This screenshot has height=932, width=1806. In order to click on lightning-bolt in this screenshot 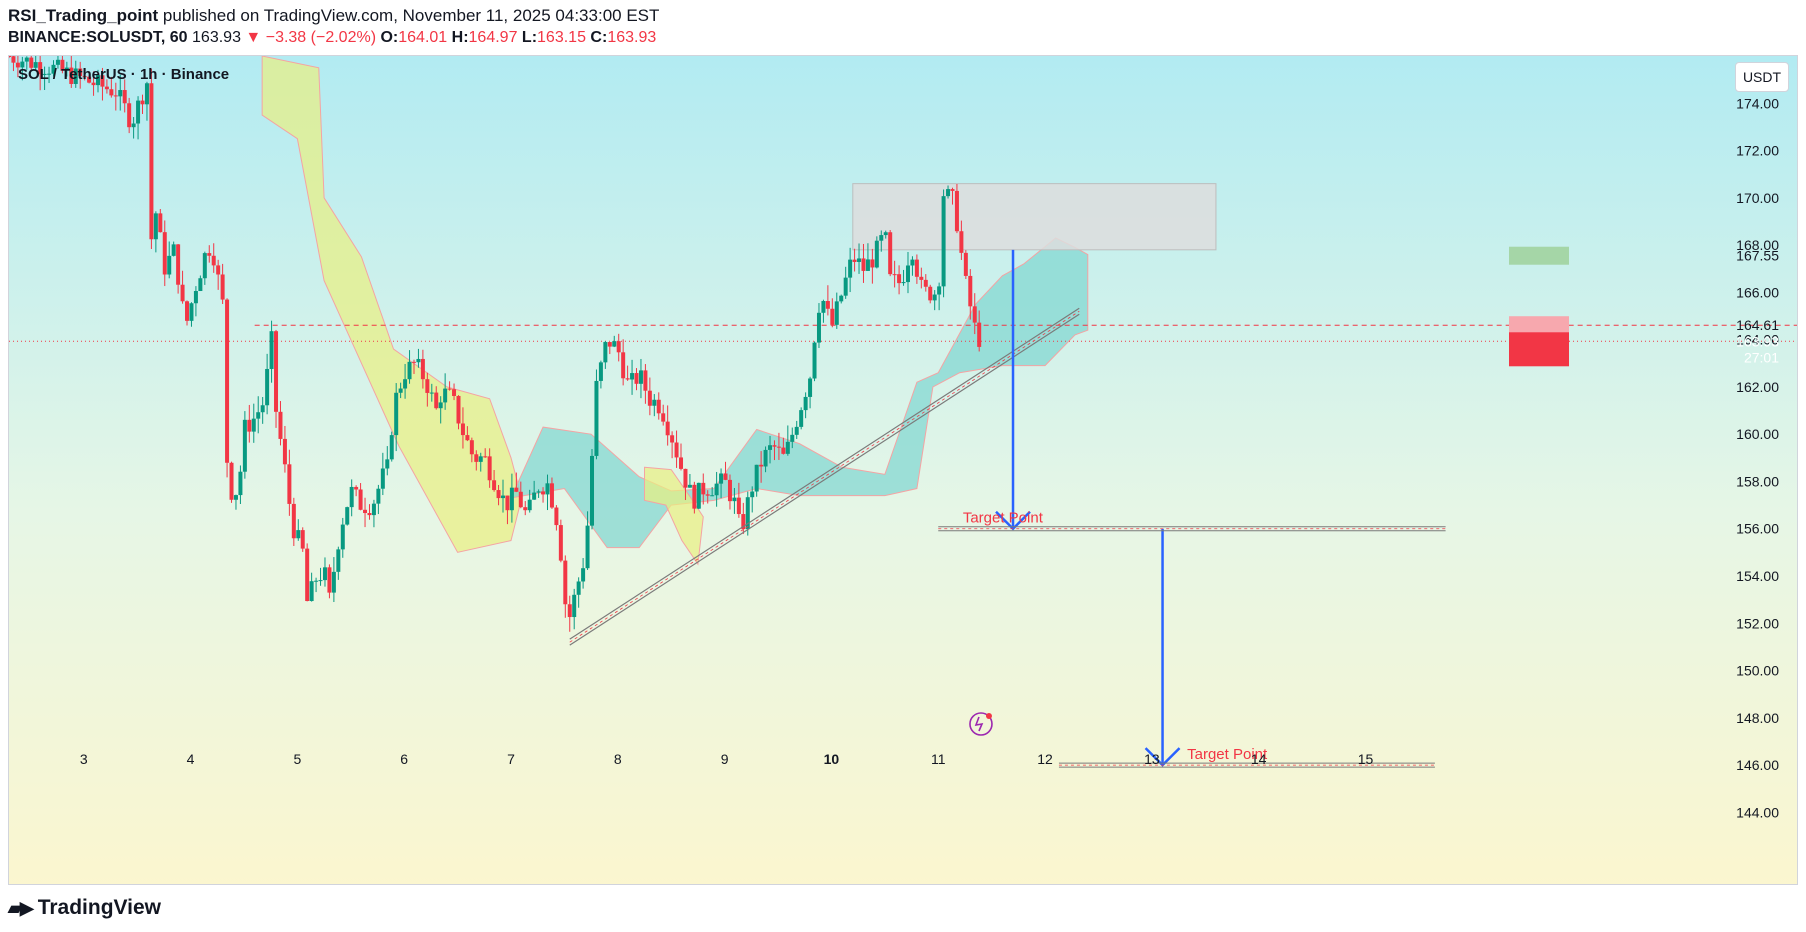, I will do `click(979, 724)`.